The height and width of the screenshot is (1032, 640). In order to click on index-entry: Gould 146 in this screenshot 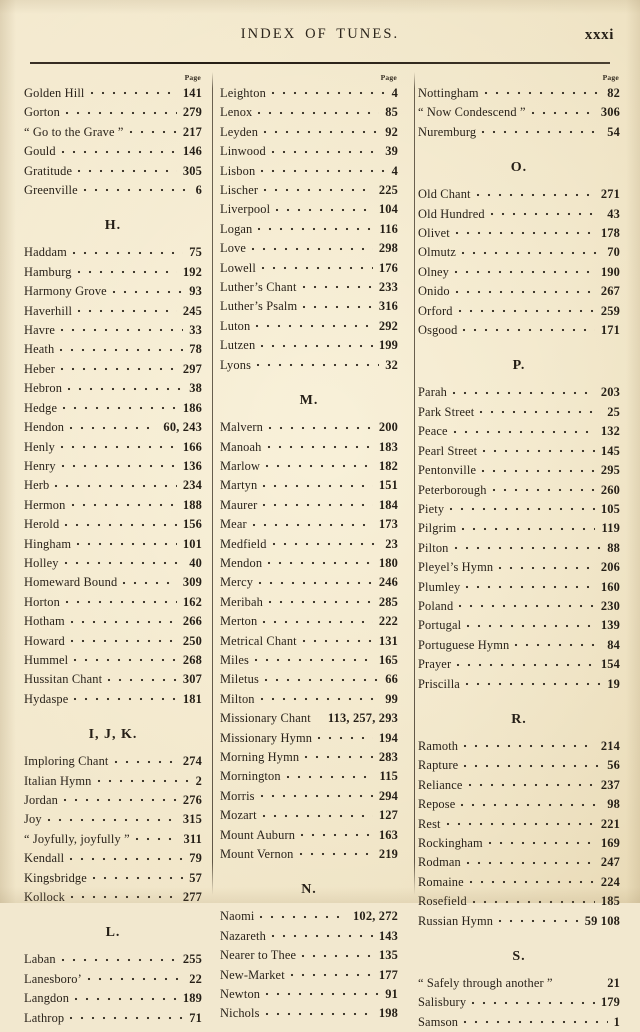, I will do `click(113, 151)`.